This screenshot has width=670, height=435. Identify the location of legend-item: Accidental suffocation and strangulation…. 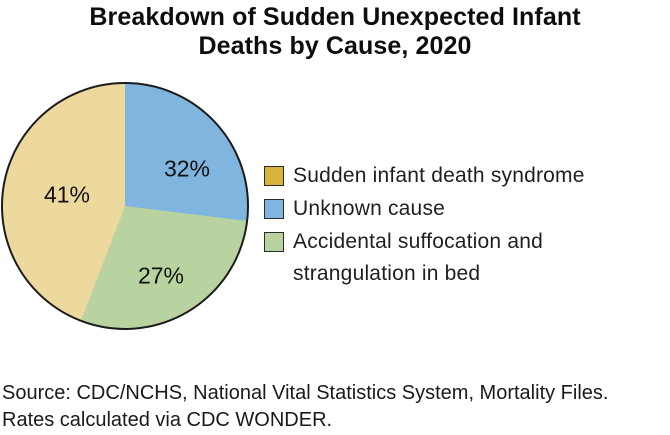
(464, 258).